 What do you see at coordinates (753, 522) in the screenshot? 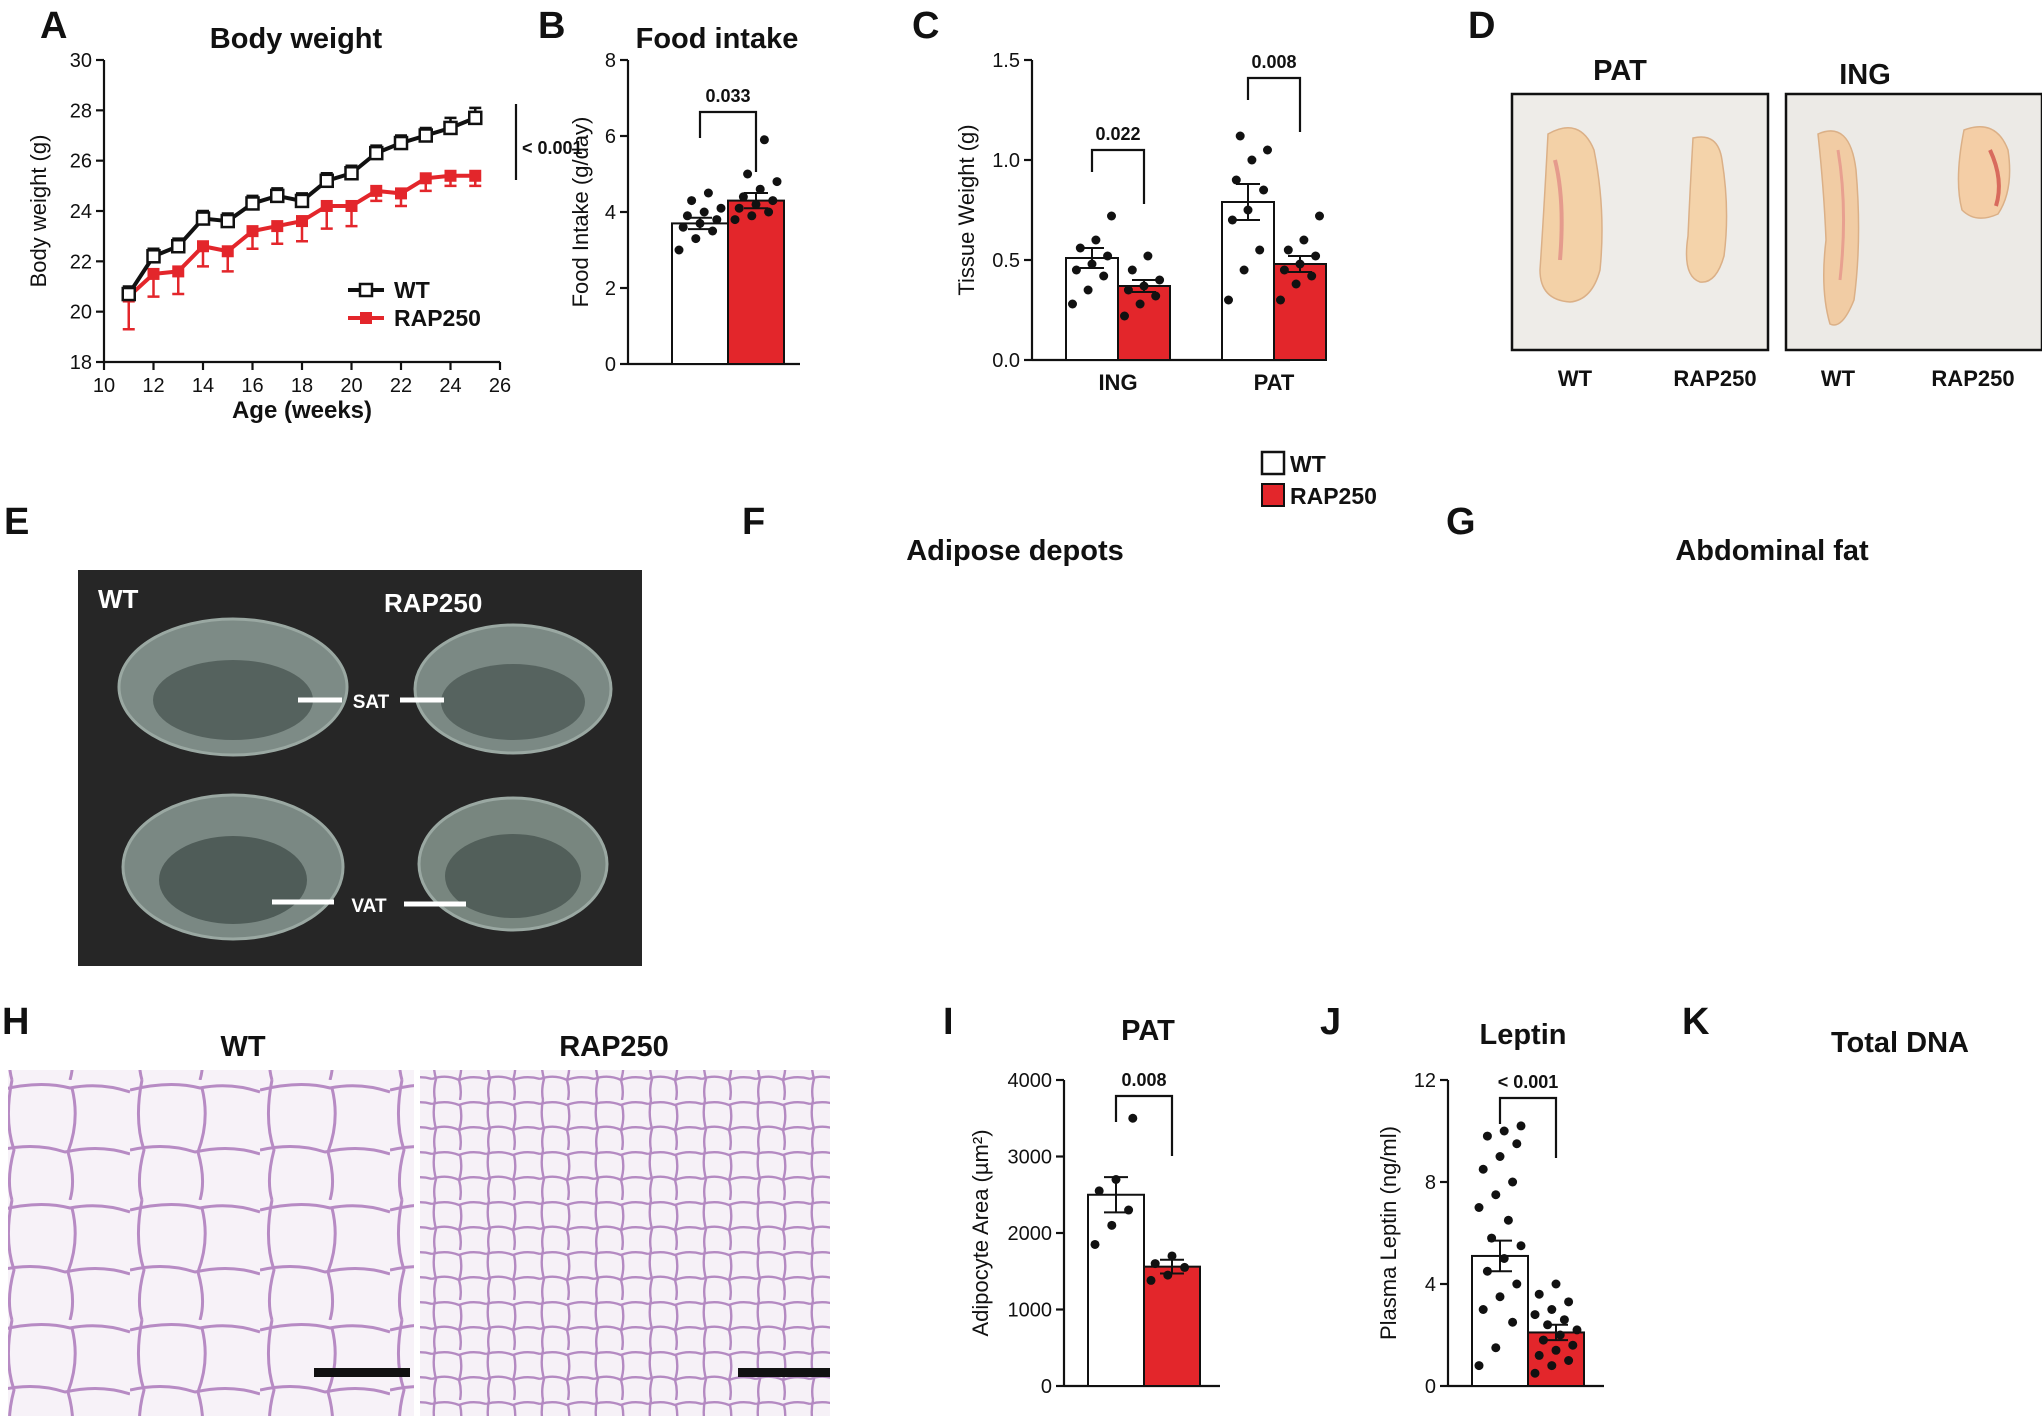
I see `panel-label-f: F` at bounding box center [753, 522].